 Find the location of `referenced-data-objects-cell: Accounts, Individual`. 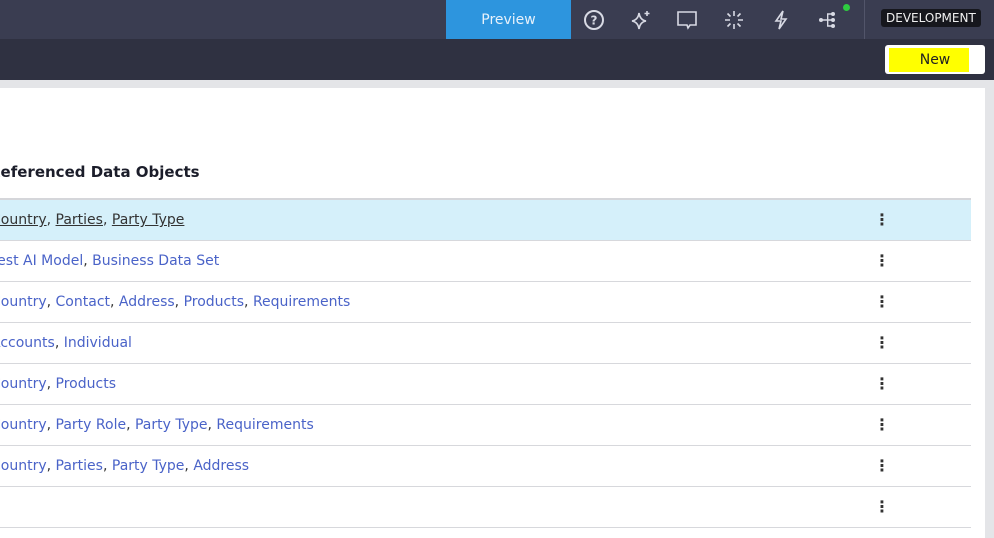

referenced-data-objects-cell: Accounts, Individual is located at coordinates (66, 343).